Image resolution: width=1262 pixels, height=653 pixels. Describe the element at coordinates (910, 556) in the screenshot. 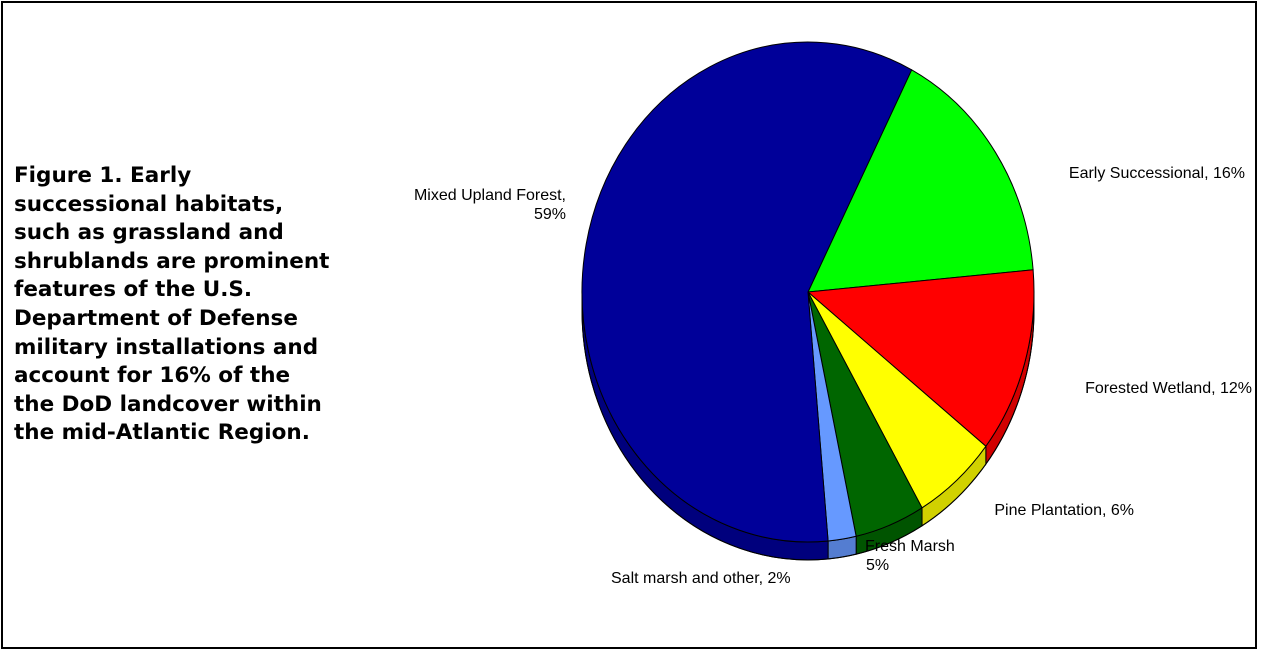

I see `pie-label-fresh-marsh: Fresh Marsh 5%` at that location.